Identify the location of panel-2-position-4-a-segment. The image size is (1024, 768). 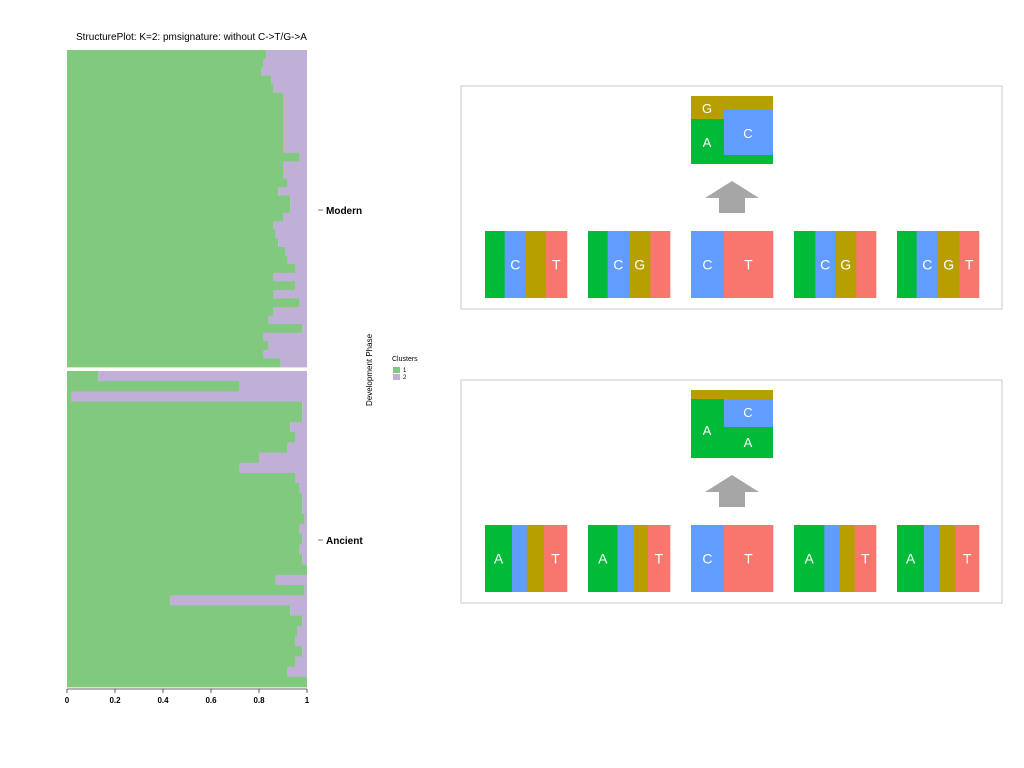
(809, 558).